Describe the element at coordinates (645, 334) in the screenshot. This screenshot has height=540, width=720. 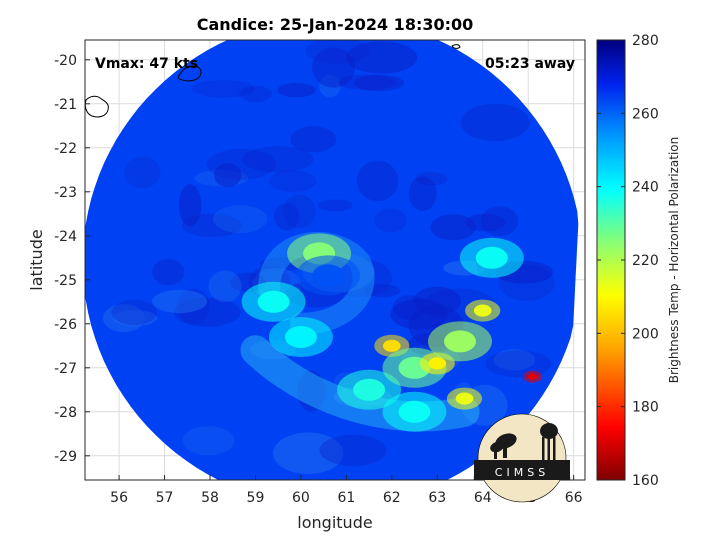
I see `colorbar-tick-label: 200` at that location.